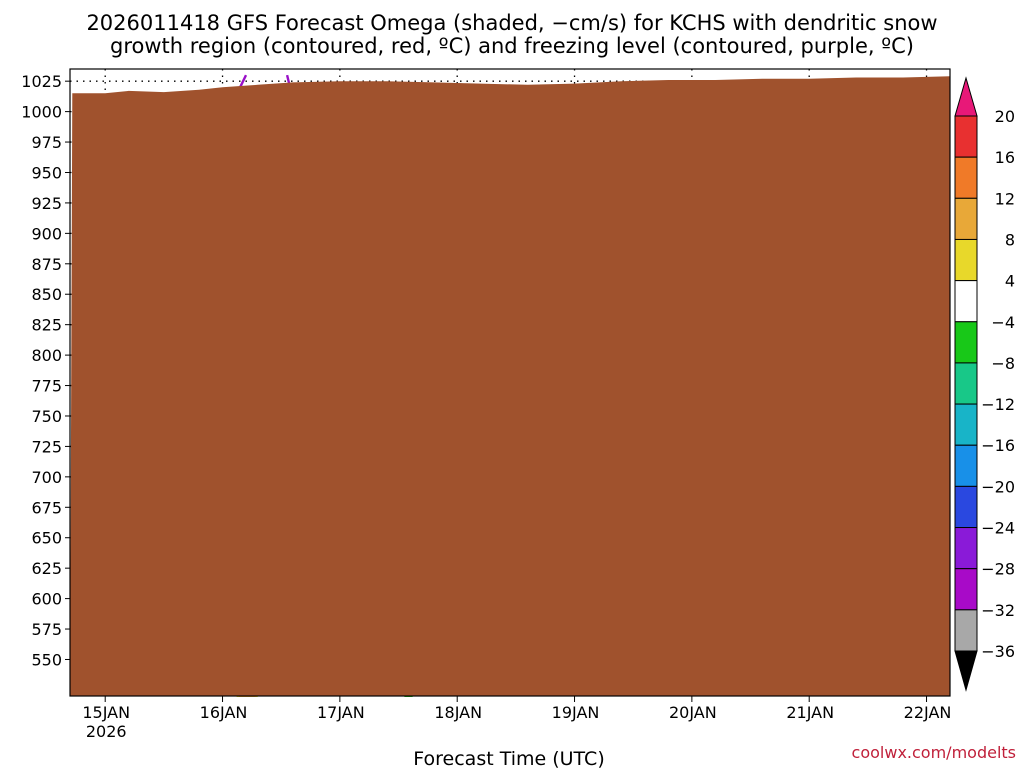  Describe the element at coordinates (998, 486) in the screenshot. I see `colorbar-label: −20` at that location.